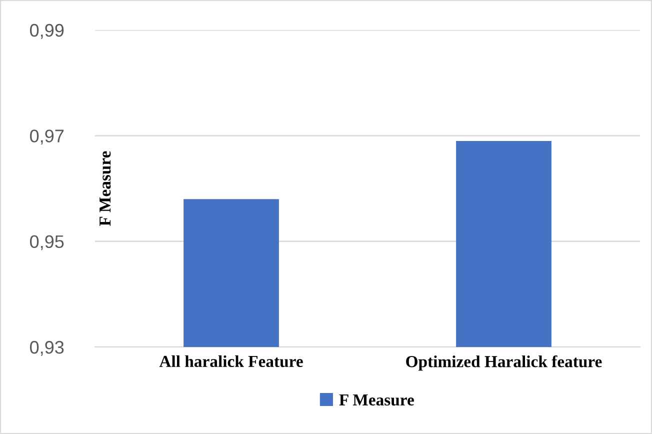  What do you see at coordinates (376, 400) in the screenshot?
I see `legend-label: F Measure` at bounding box center [376, 400].